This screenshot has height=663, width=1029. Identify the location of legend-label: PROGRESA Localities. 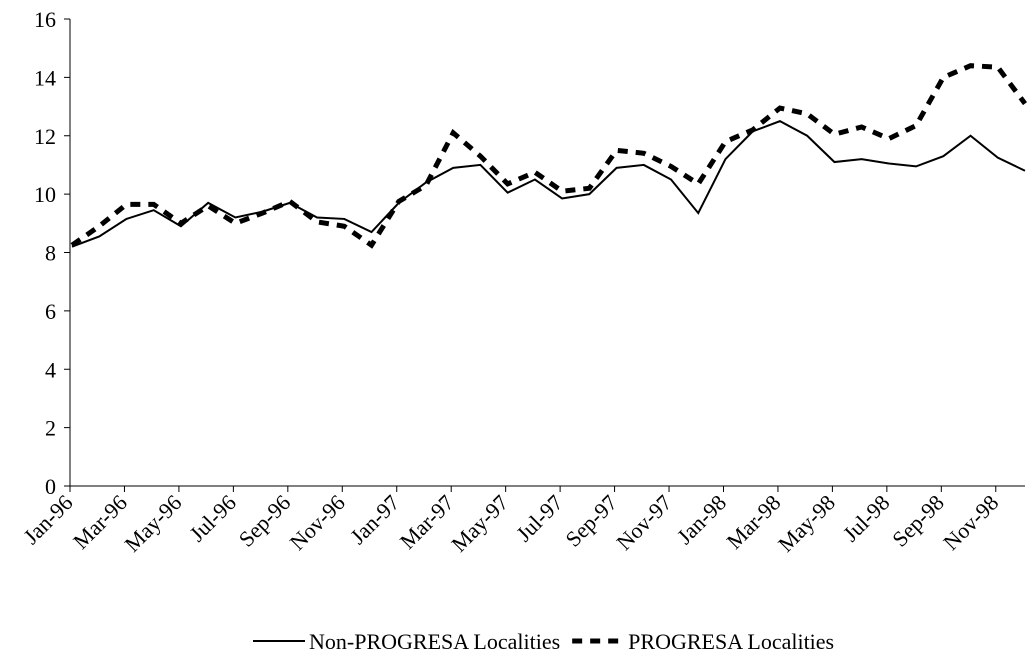
(731, 641).